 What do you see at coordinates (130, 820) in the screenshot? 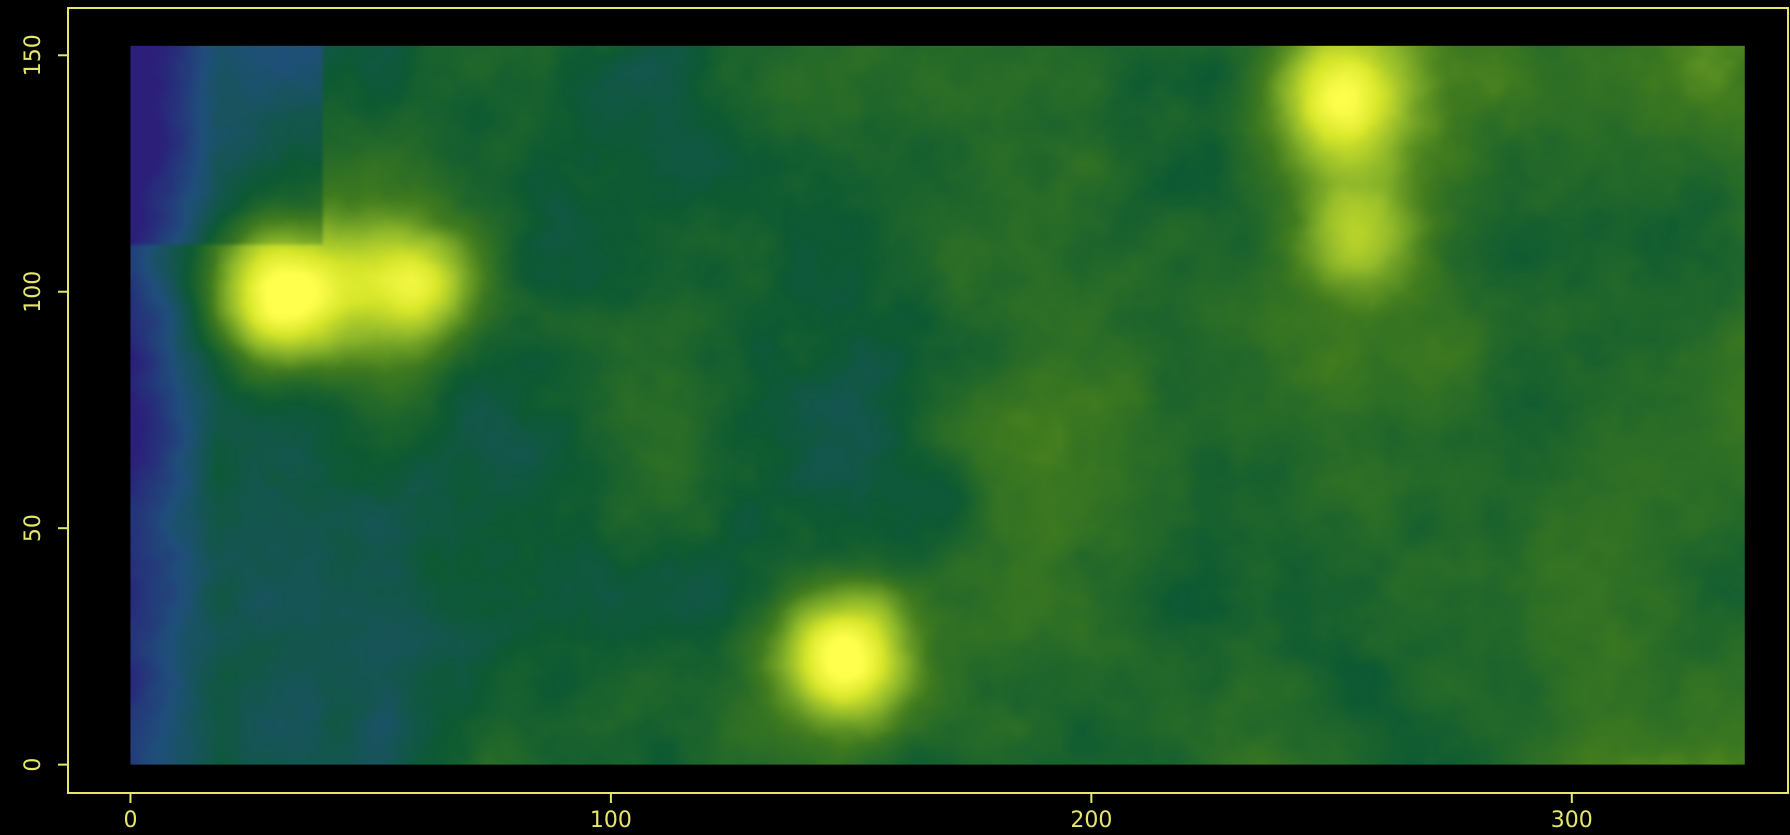
I see `x-tick-label: 0` at bounding box center [130, 820].